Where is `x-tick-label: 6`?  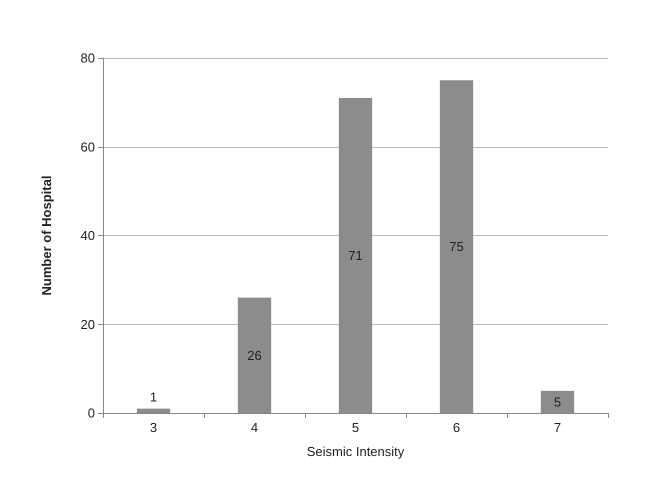
x-tick-label: 6 is located at coordinates (456, 427).